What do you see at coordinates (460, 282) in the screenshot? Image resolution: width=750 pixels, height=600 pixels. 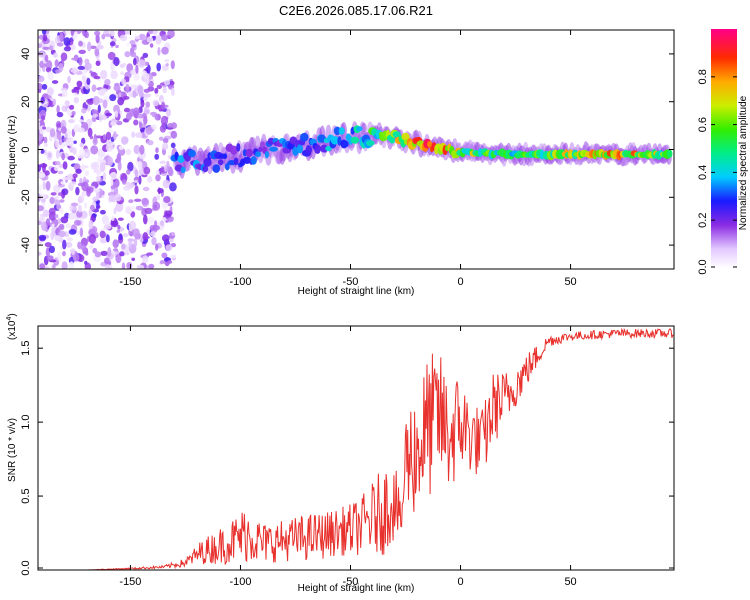 I see `spectrogram-xtick-label: 0` at bounding box center [460, 282].